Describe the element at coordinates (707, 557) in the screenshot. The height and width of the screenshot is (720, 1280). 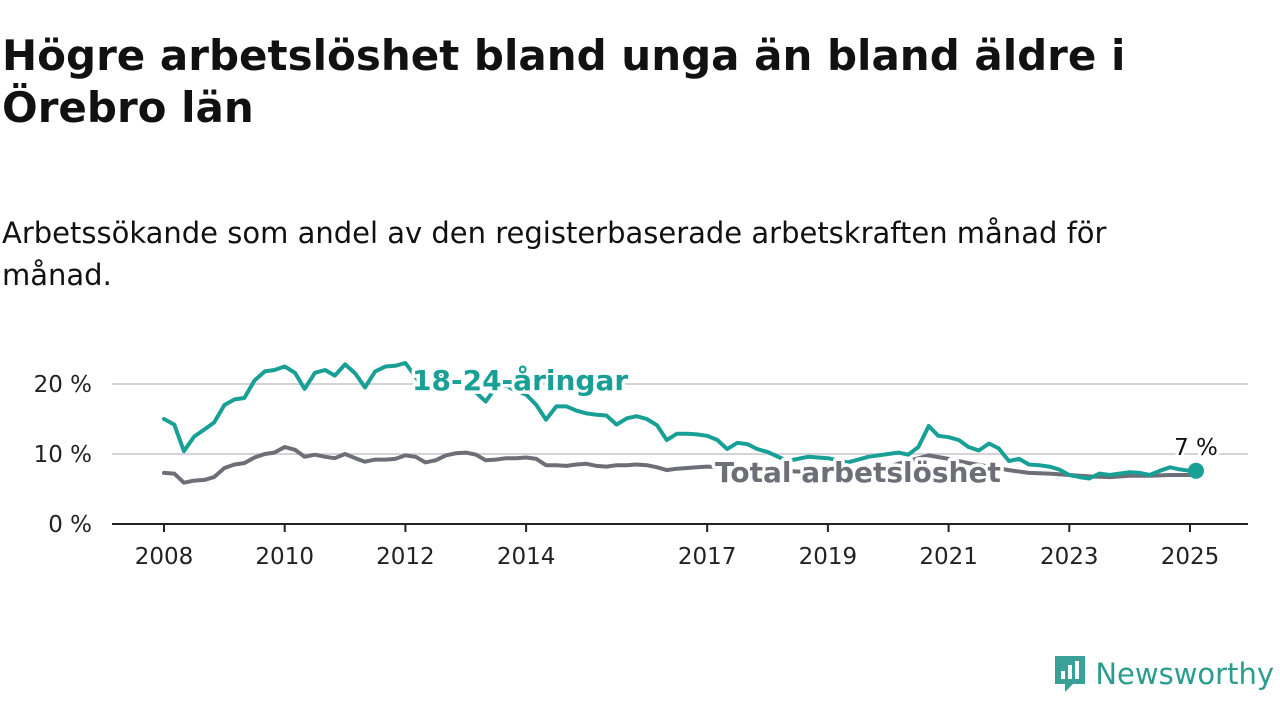
I see `x-tick-label: 2017` at that location.